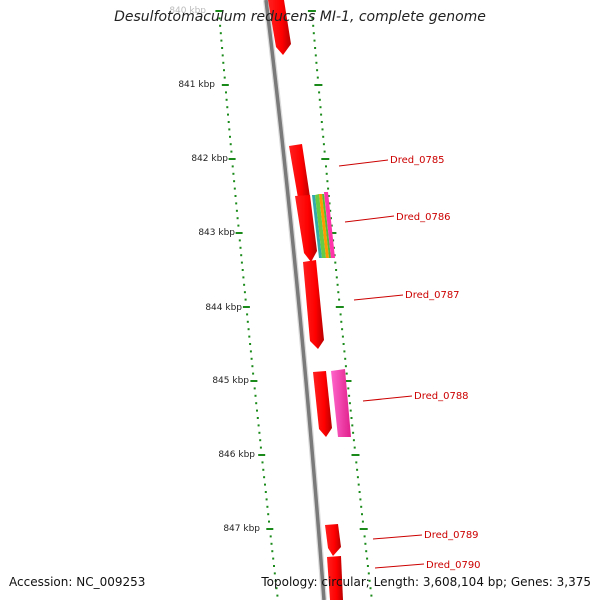  I want to click on cog-stripe-pink, so click(329, 225).